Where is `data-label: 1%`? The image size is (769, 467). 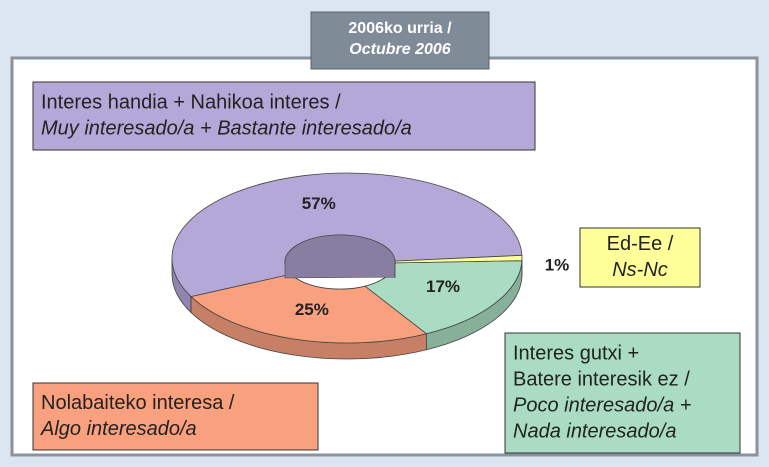 data-label: 1% is located at coordinates (557, 264).